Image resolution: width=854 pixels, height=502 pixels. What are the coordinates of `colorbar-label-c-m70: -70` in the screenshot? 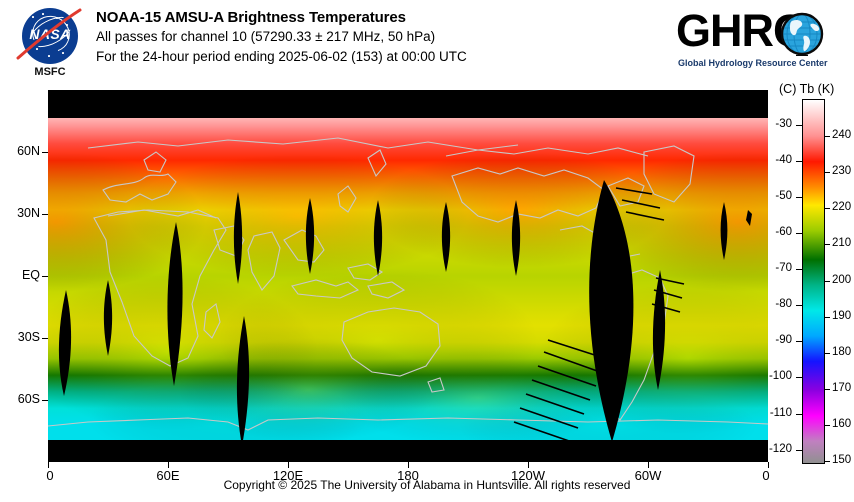 It's located at (783, 268).